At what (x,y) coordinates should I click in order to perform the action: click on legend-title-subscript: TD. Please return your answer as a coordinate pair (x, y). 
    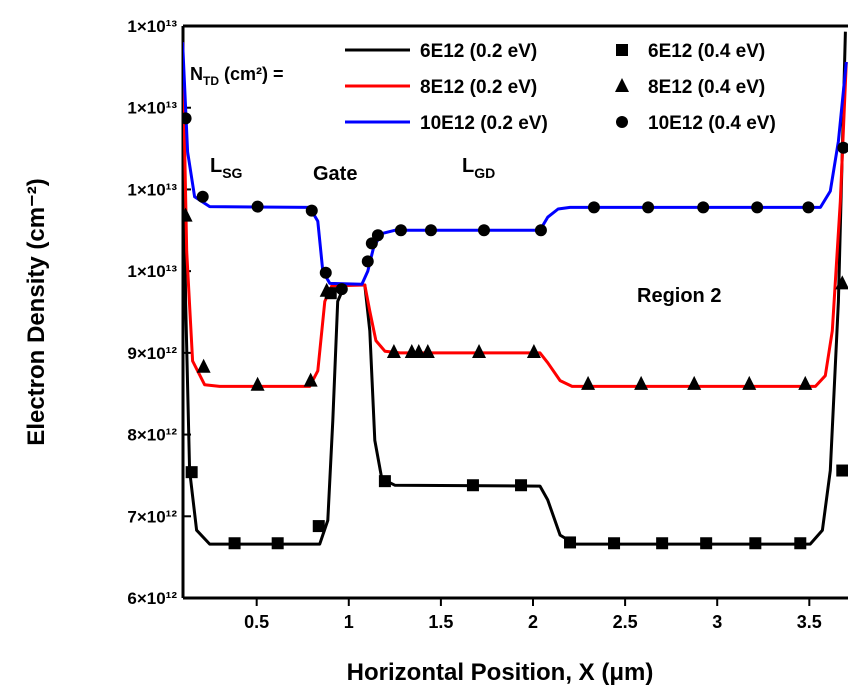
    Looking at the image, I should click on (211, 81).